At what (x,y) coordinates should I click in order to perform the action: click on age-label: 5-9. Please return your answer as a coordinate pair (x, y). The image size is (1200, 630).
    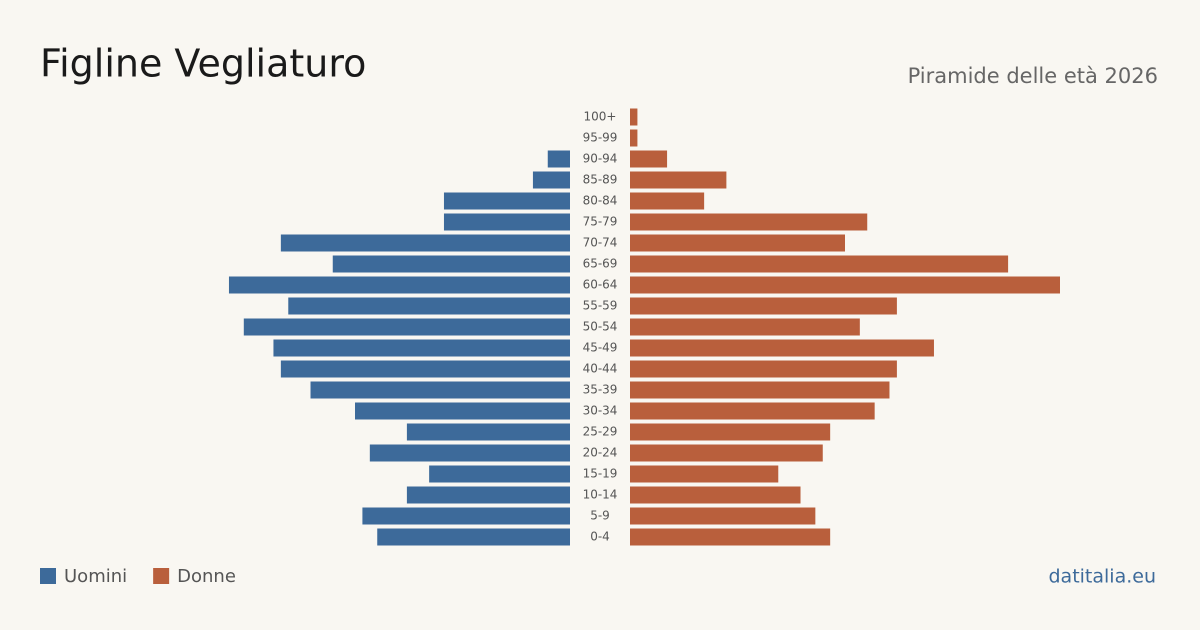
    Looking at the image, I should click on (600, 516).